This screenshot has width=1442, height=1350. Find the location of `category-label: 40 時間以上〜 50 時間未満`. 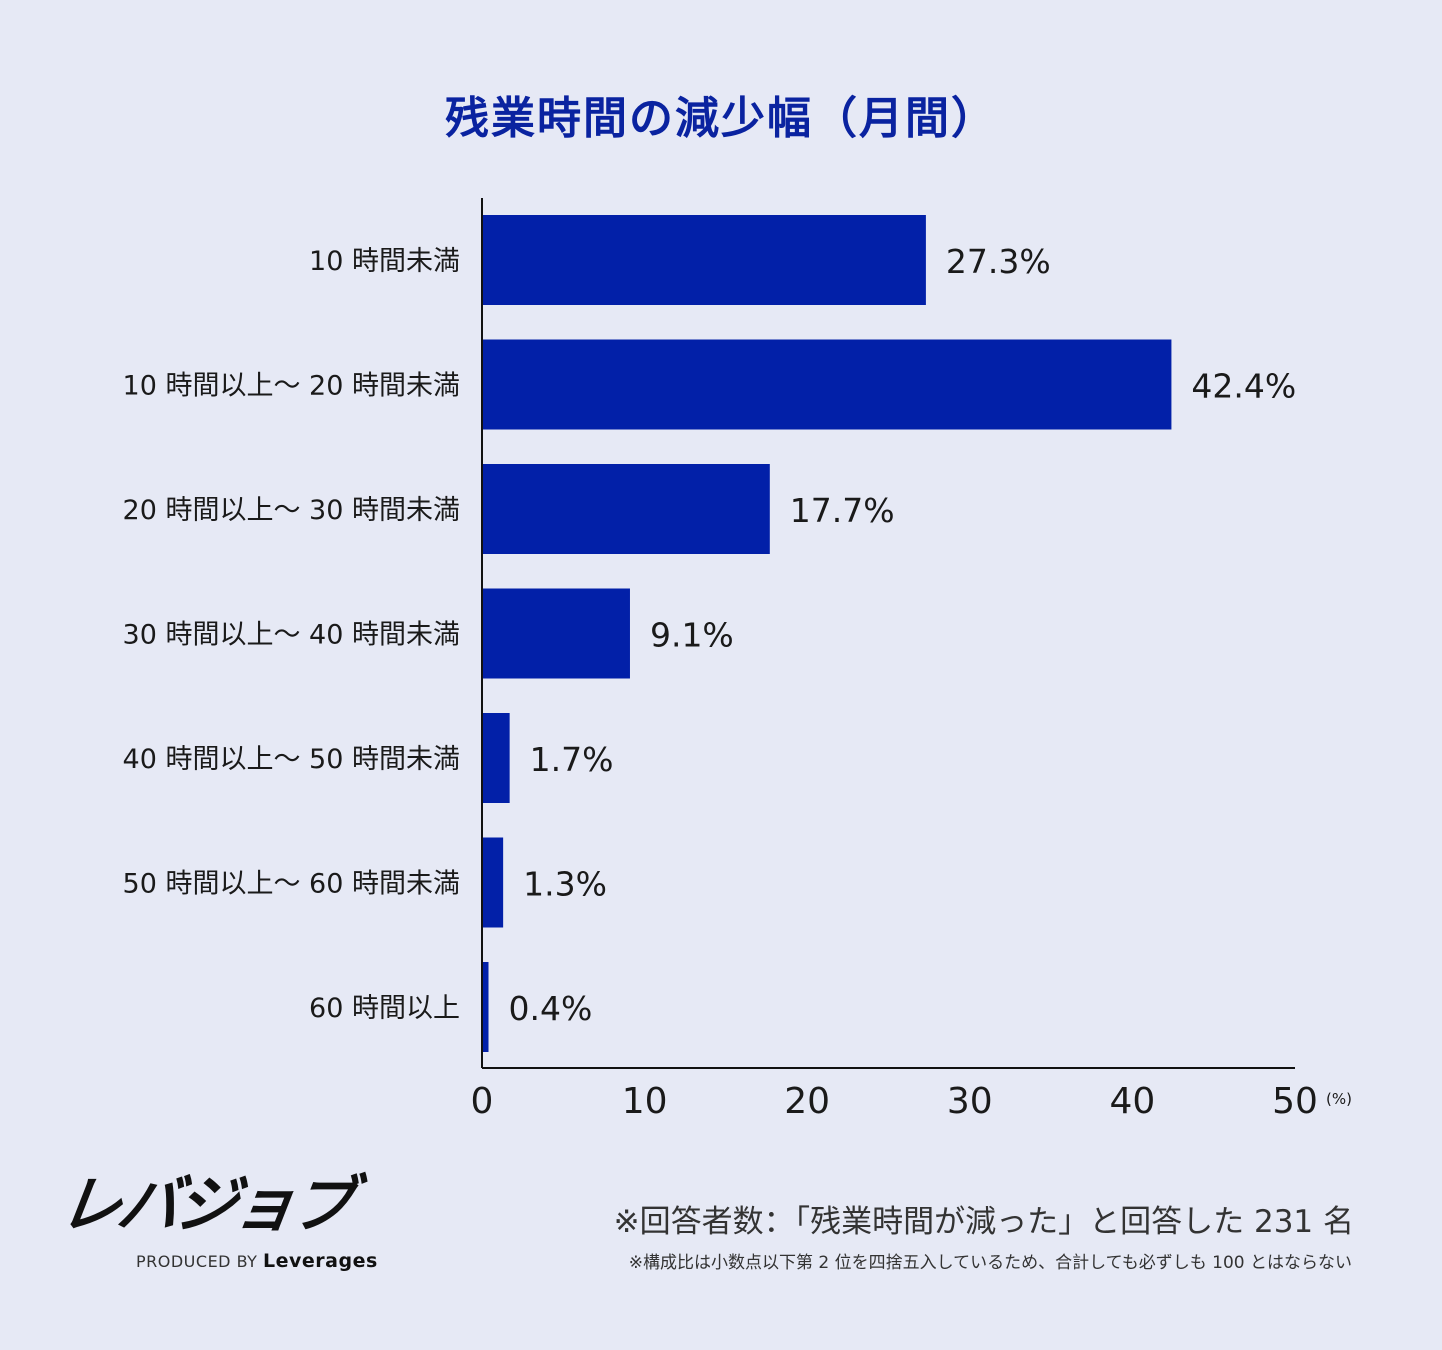

category-label: 40 時間以上〜 50 時間未満 is located at coordinates (291, 759).